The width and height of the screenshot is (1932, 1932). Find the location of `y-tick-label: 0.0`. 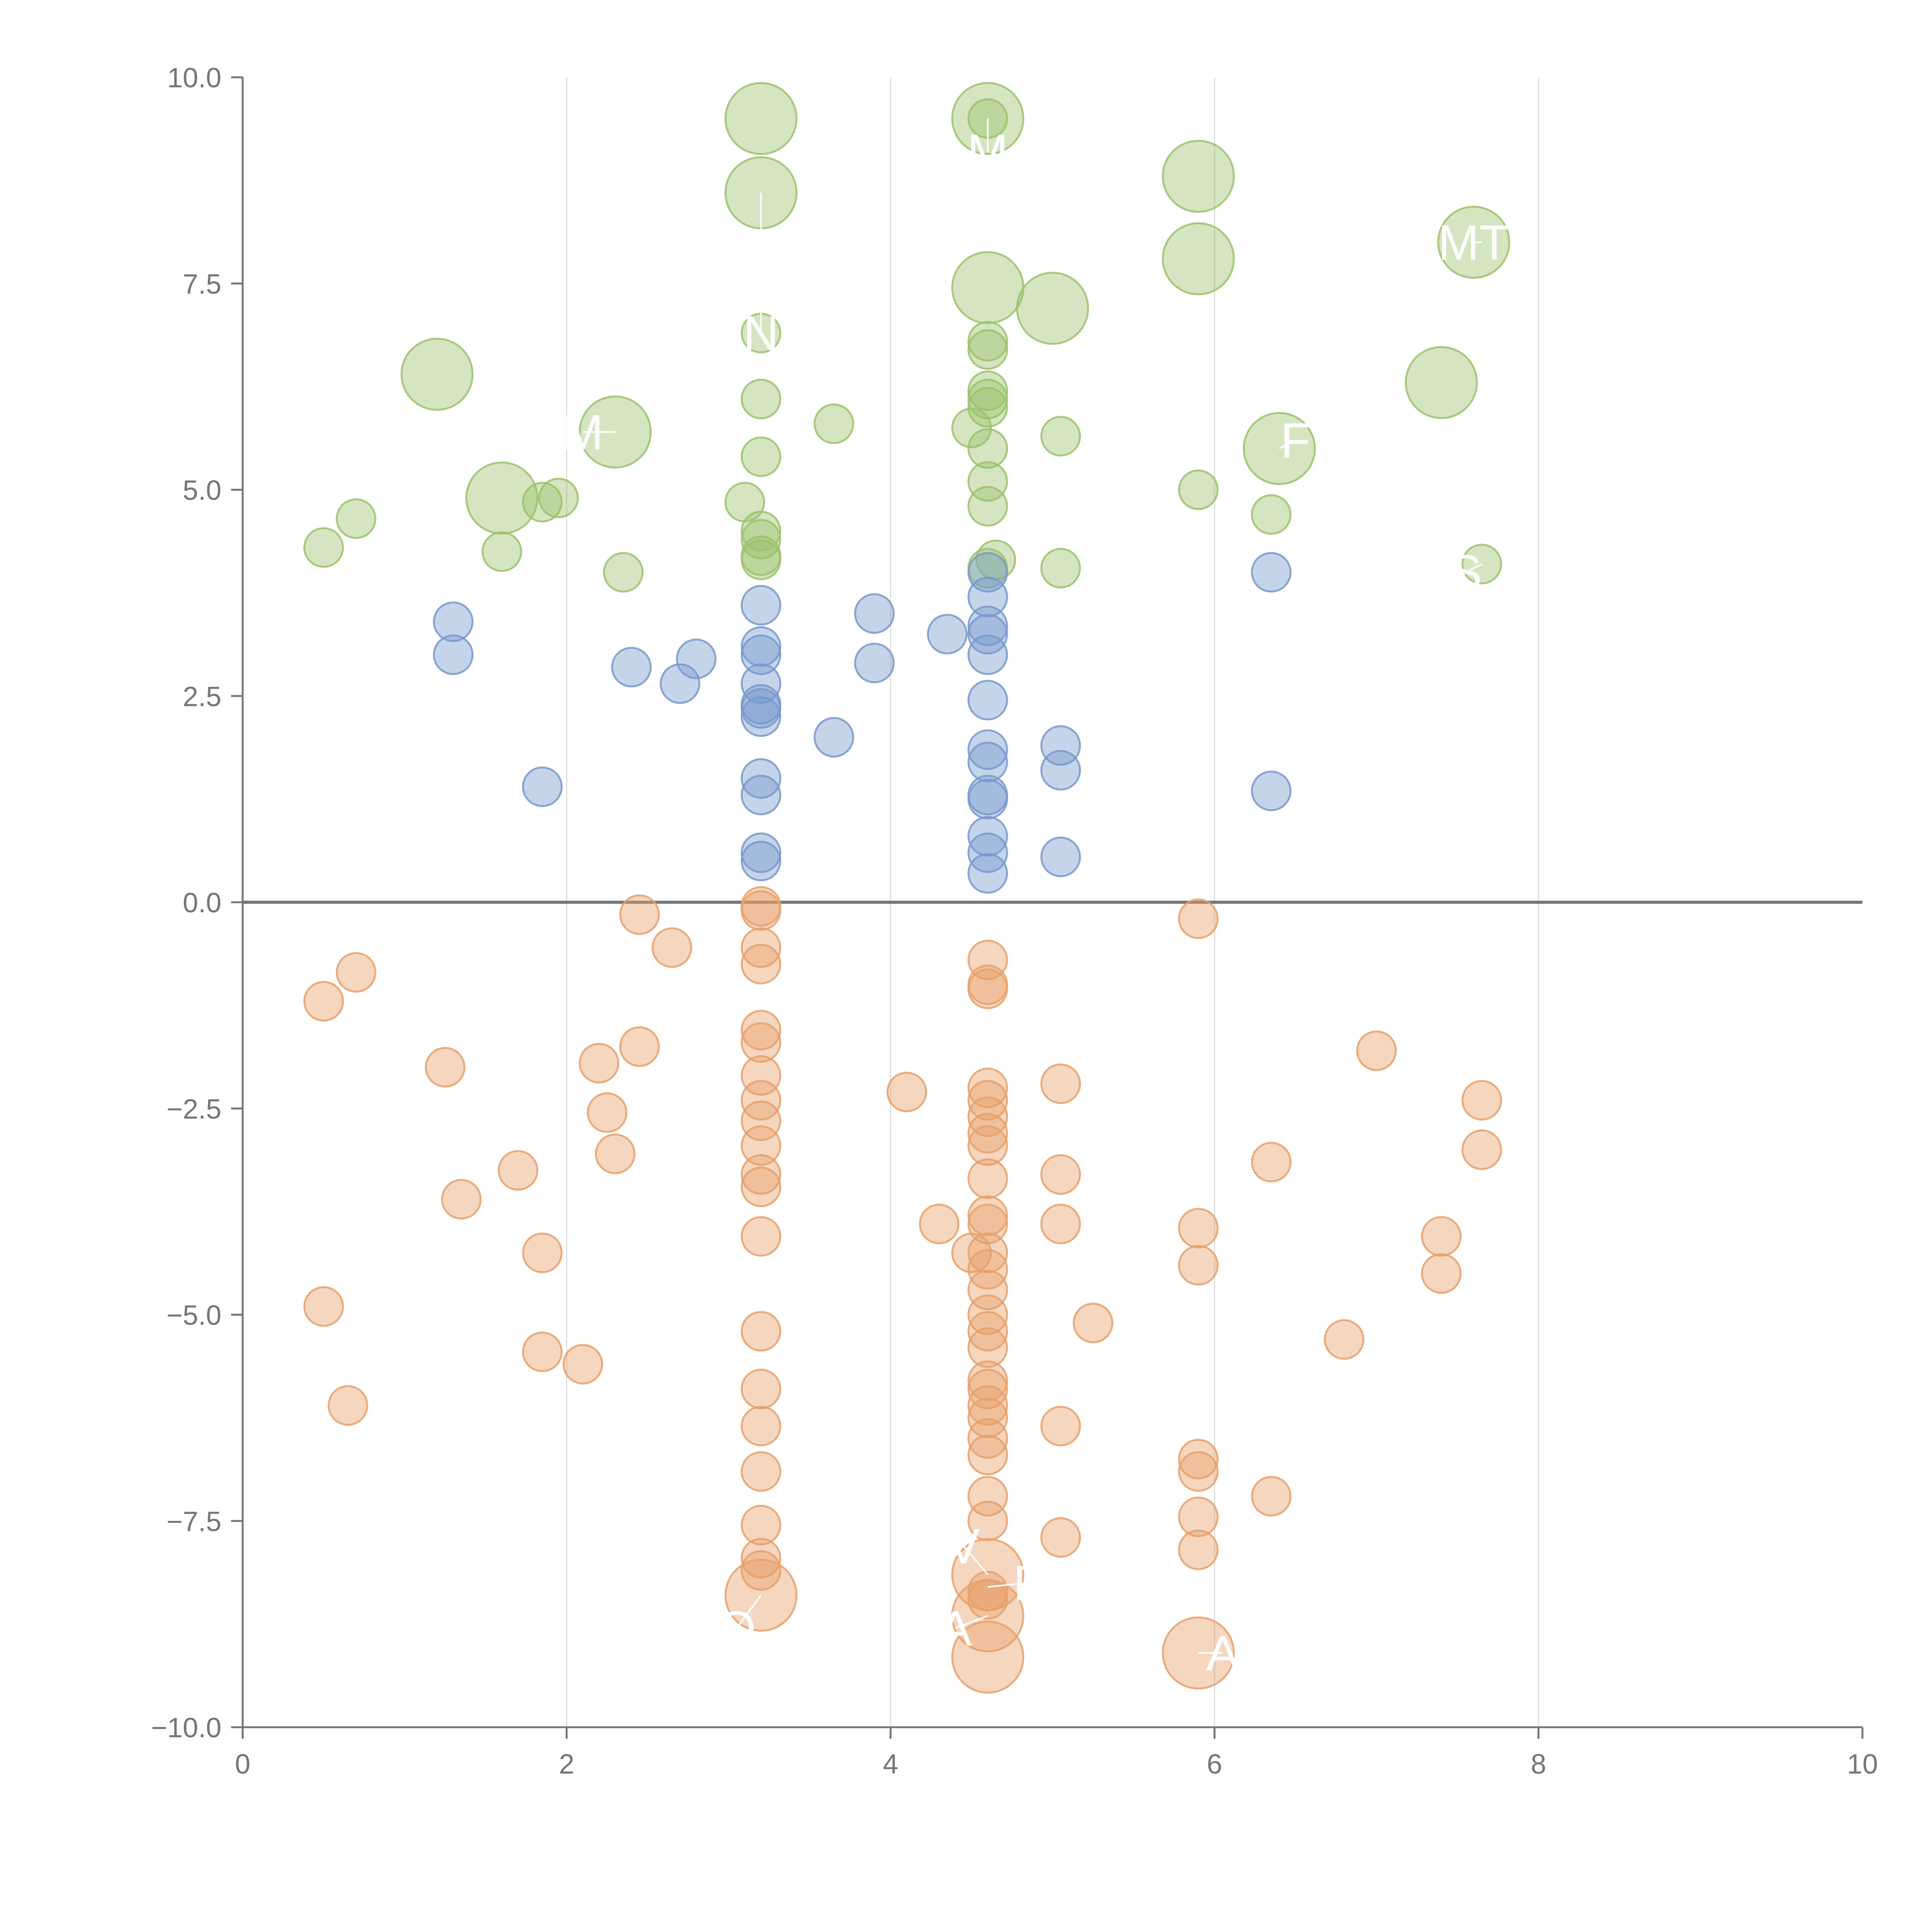

y-tick-label: 0.0 is located at coordinates (202, 903).